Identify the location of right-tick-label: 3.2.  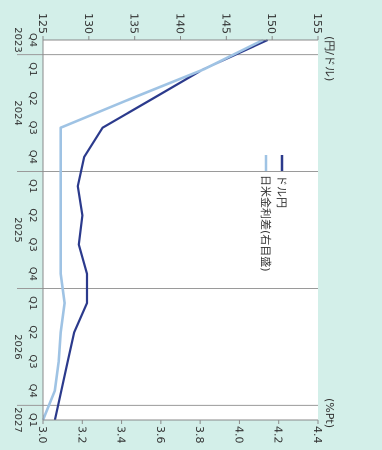
(81, 435).